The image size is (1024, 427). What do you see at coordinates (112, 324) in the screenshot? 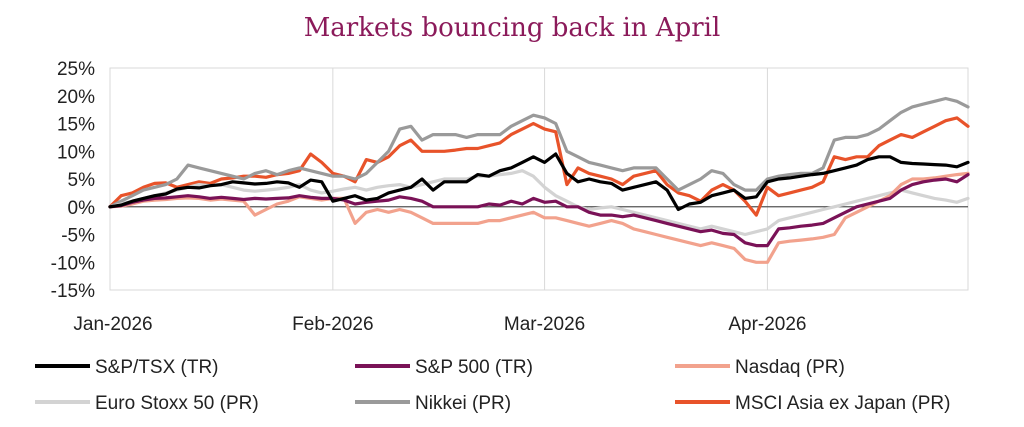
I see `x-tick-label: Jan-2026` at bounding box center [112, 324].